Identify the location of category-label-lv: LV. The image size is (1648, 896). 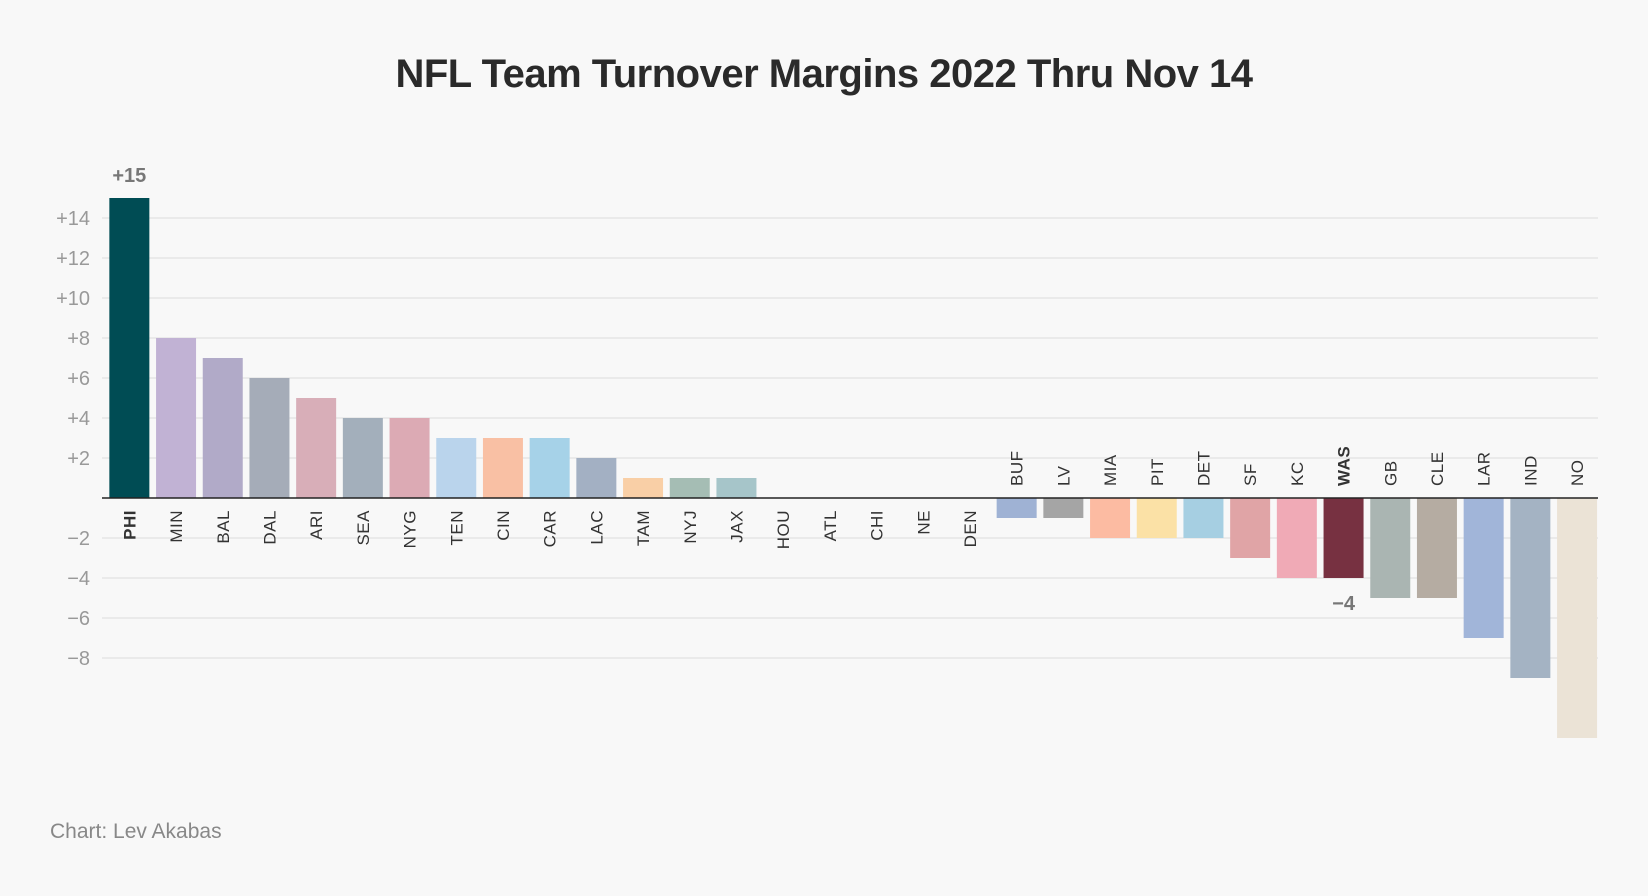
(1063, 475).